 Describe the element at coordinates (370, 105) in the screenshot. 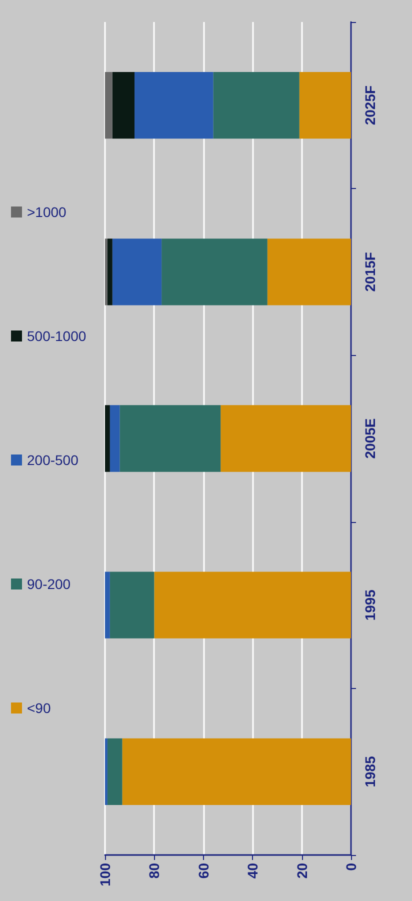

I see `y-tick-label: 2025F` at that location.